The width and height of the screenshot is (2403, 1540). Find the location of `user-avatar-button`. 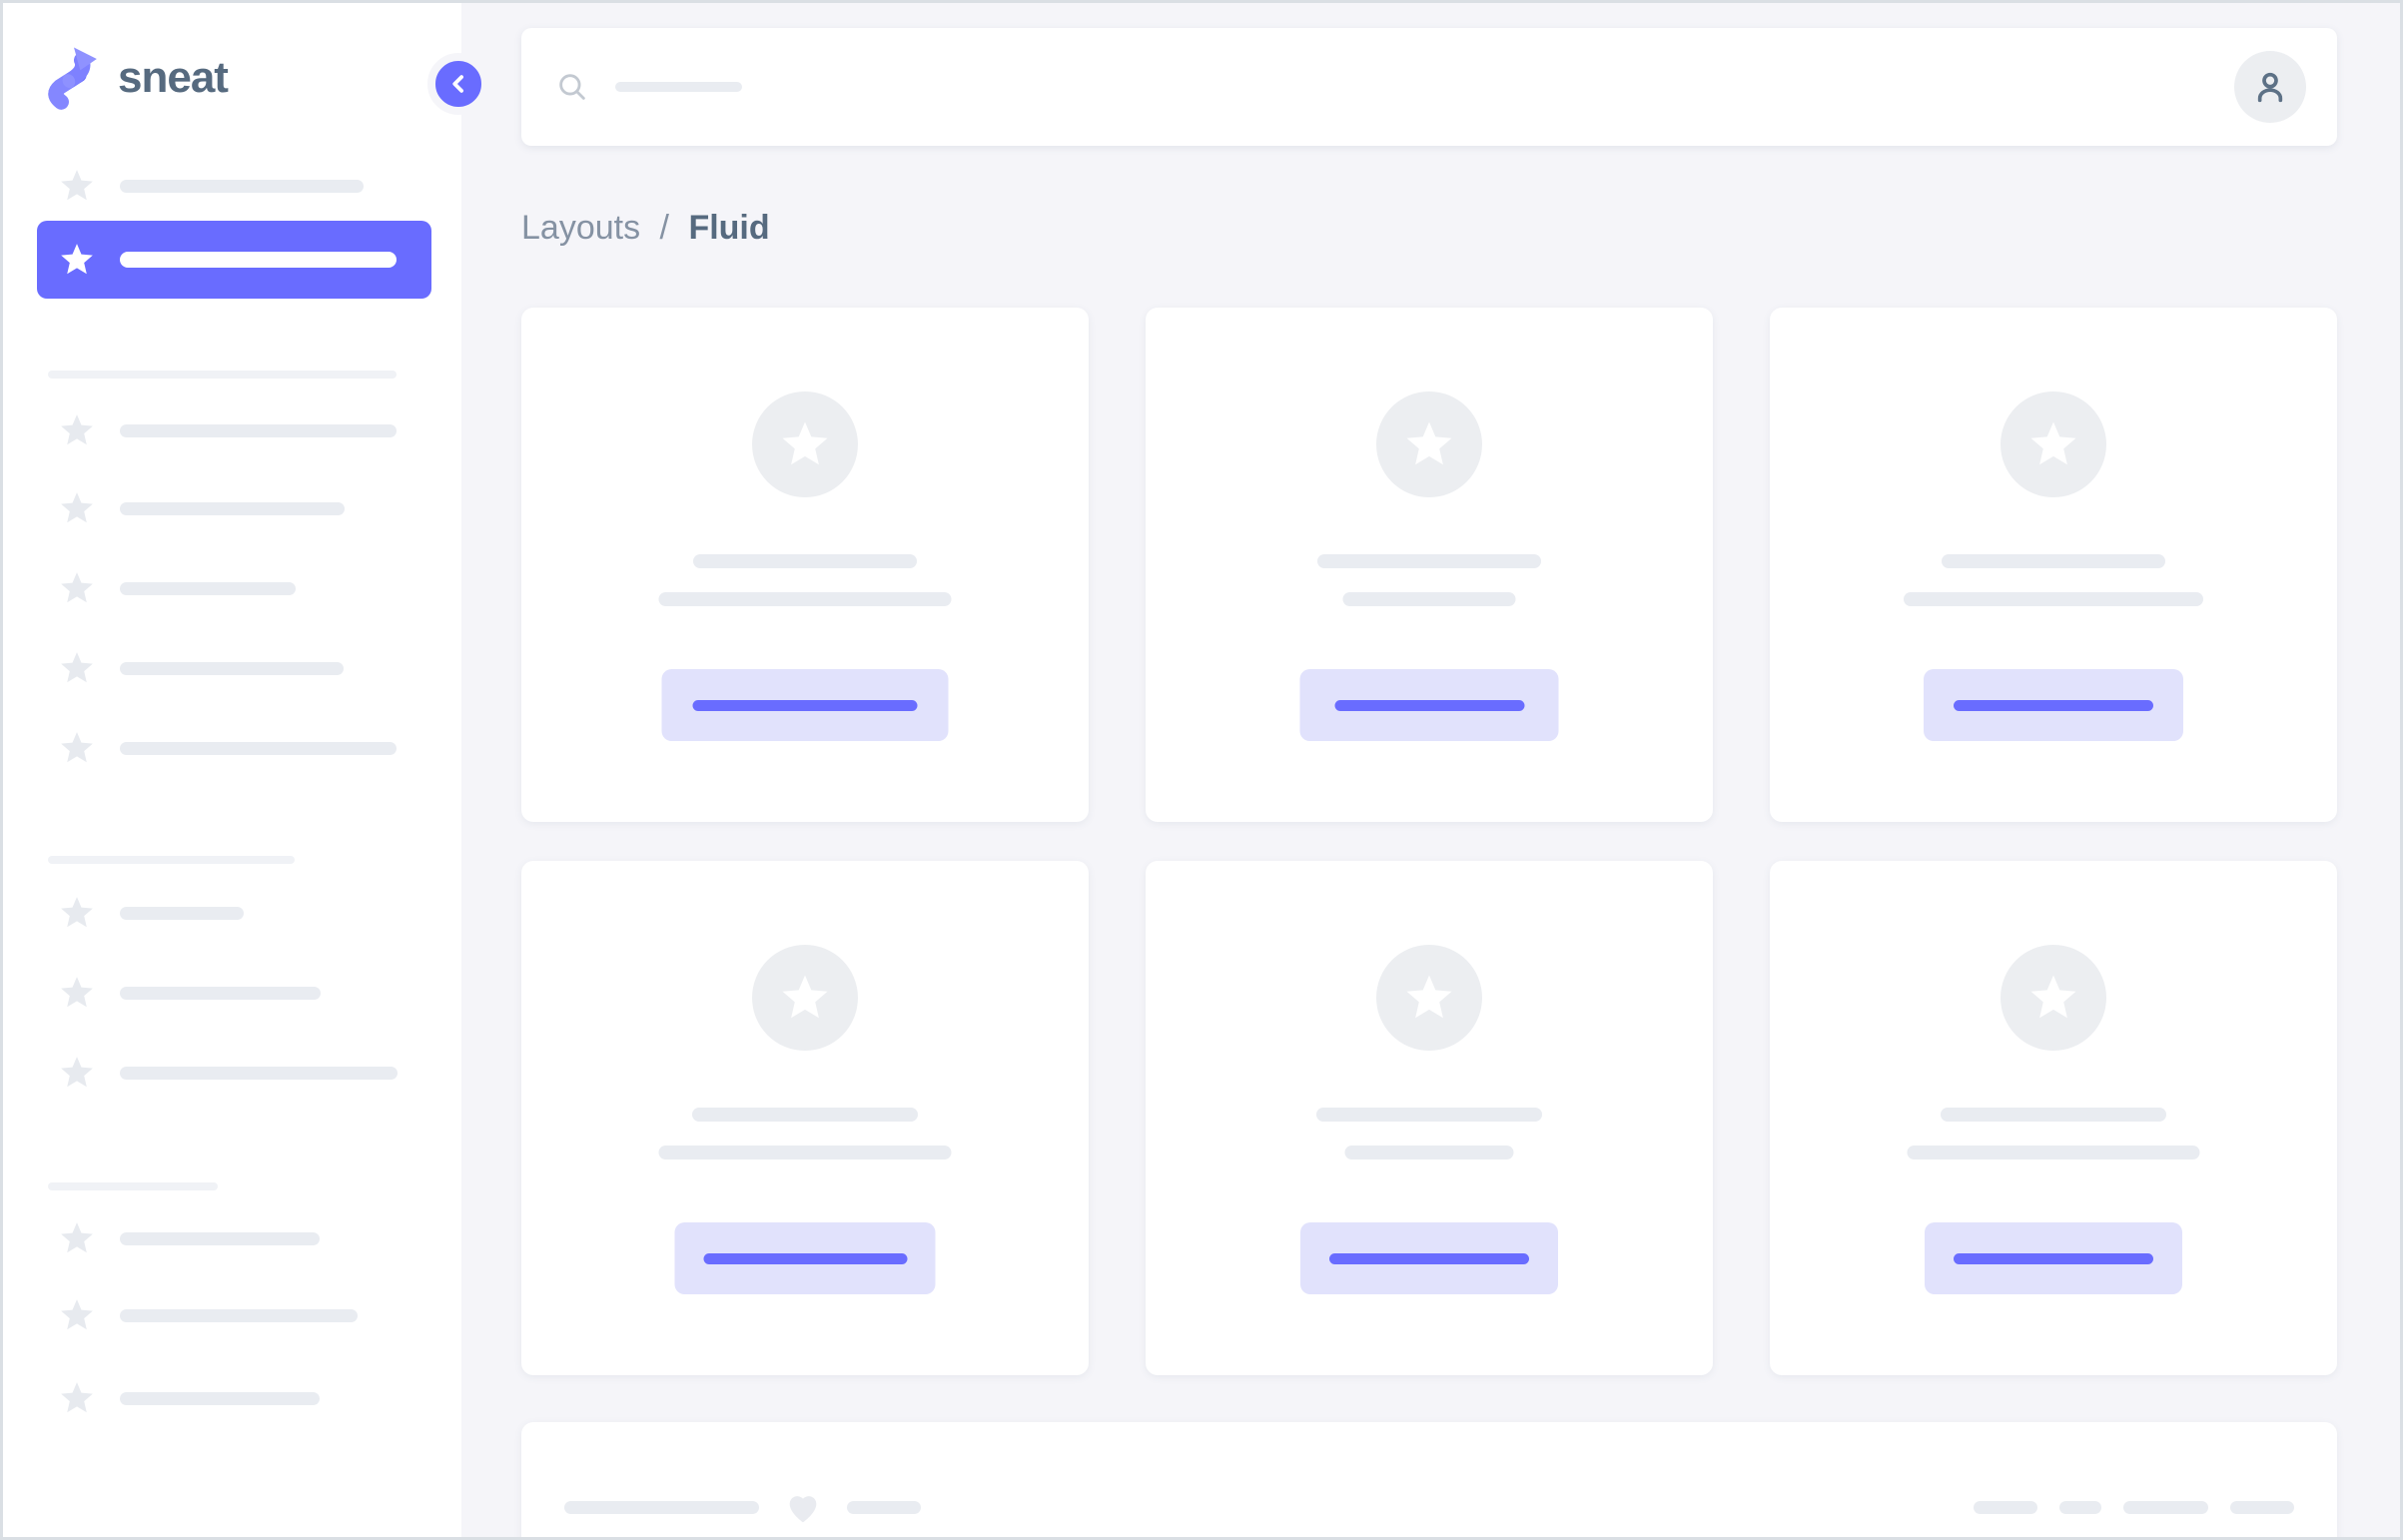

user-avatar-button is located at coordinates (2270, 87).